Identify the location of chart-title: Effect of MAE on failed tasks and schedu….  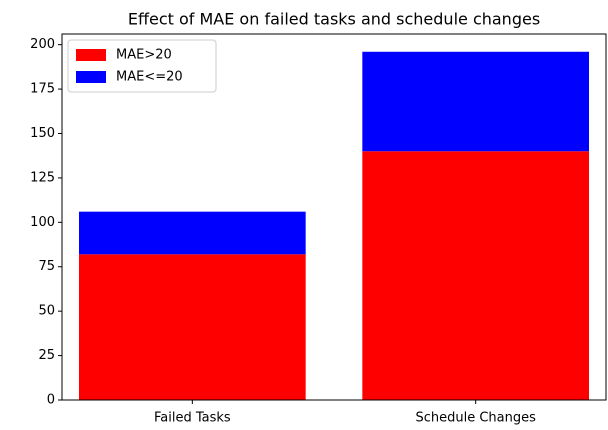
(334, 19).